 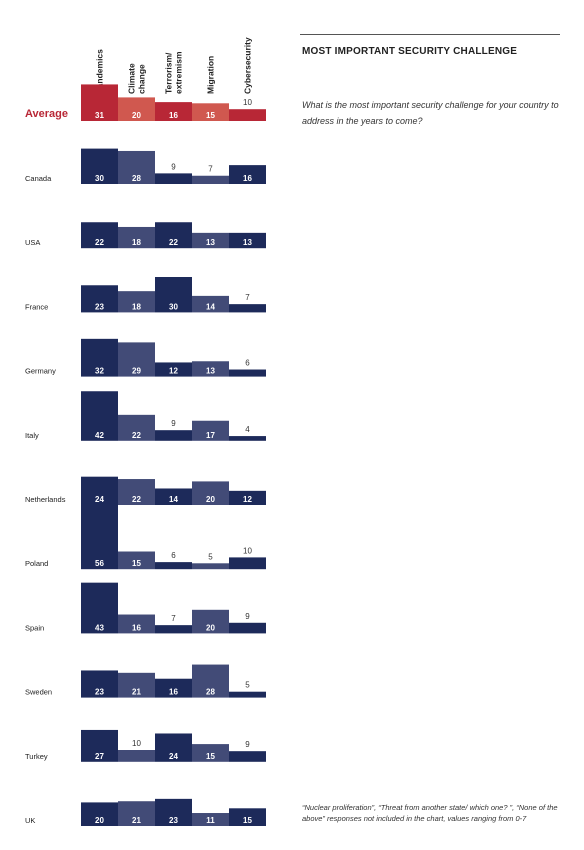 What do you see at coordinates (247, 628) in the screenshot?
I see `bar-spain-cybersecurity` at bounding box center [247, 628].